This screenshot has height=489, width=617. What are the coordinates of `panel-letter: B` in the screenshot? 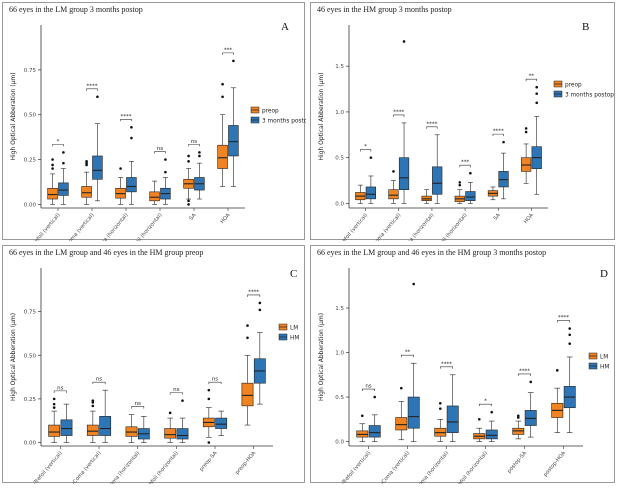 It's located at (586, 27).